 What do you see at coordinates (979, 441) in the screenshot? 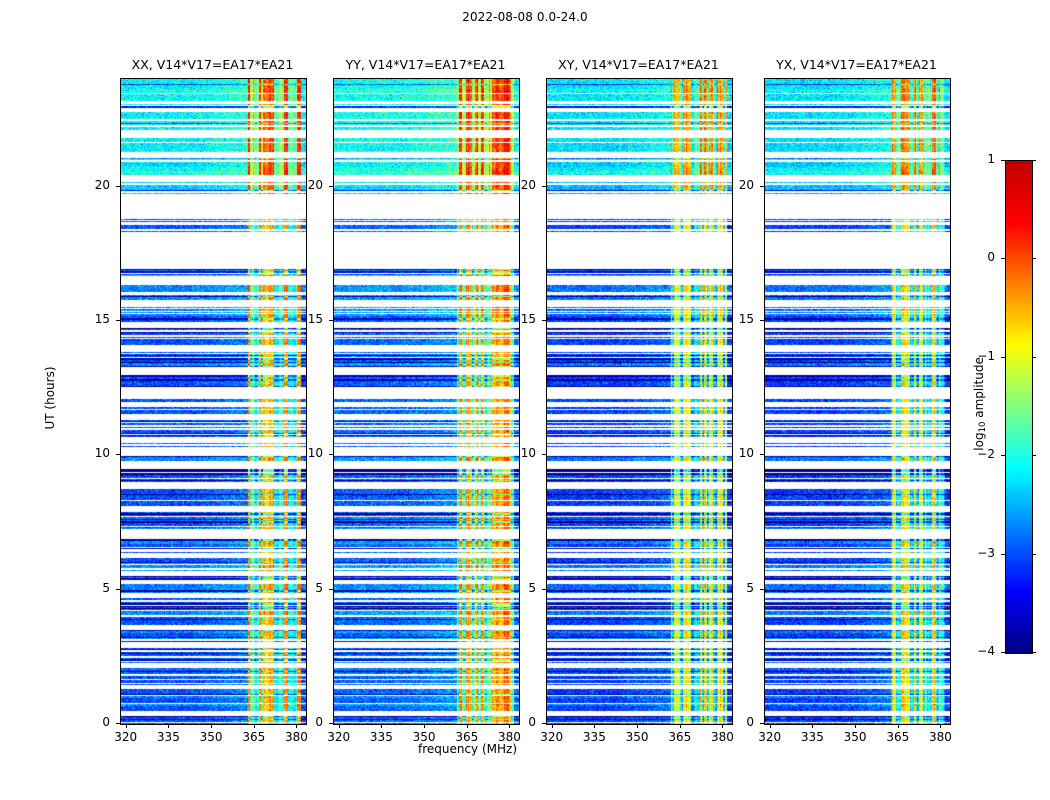
I see `colorbar-label-prefix: log` at bounding box center [979, 441].